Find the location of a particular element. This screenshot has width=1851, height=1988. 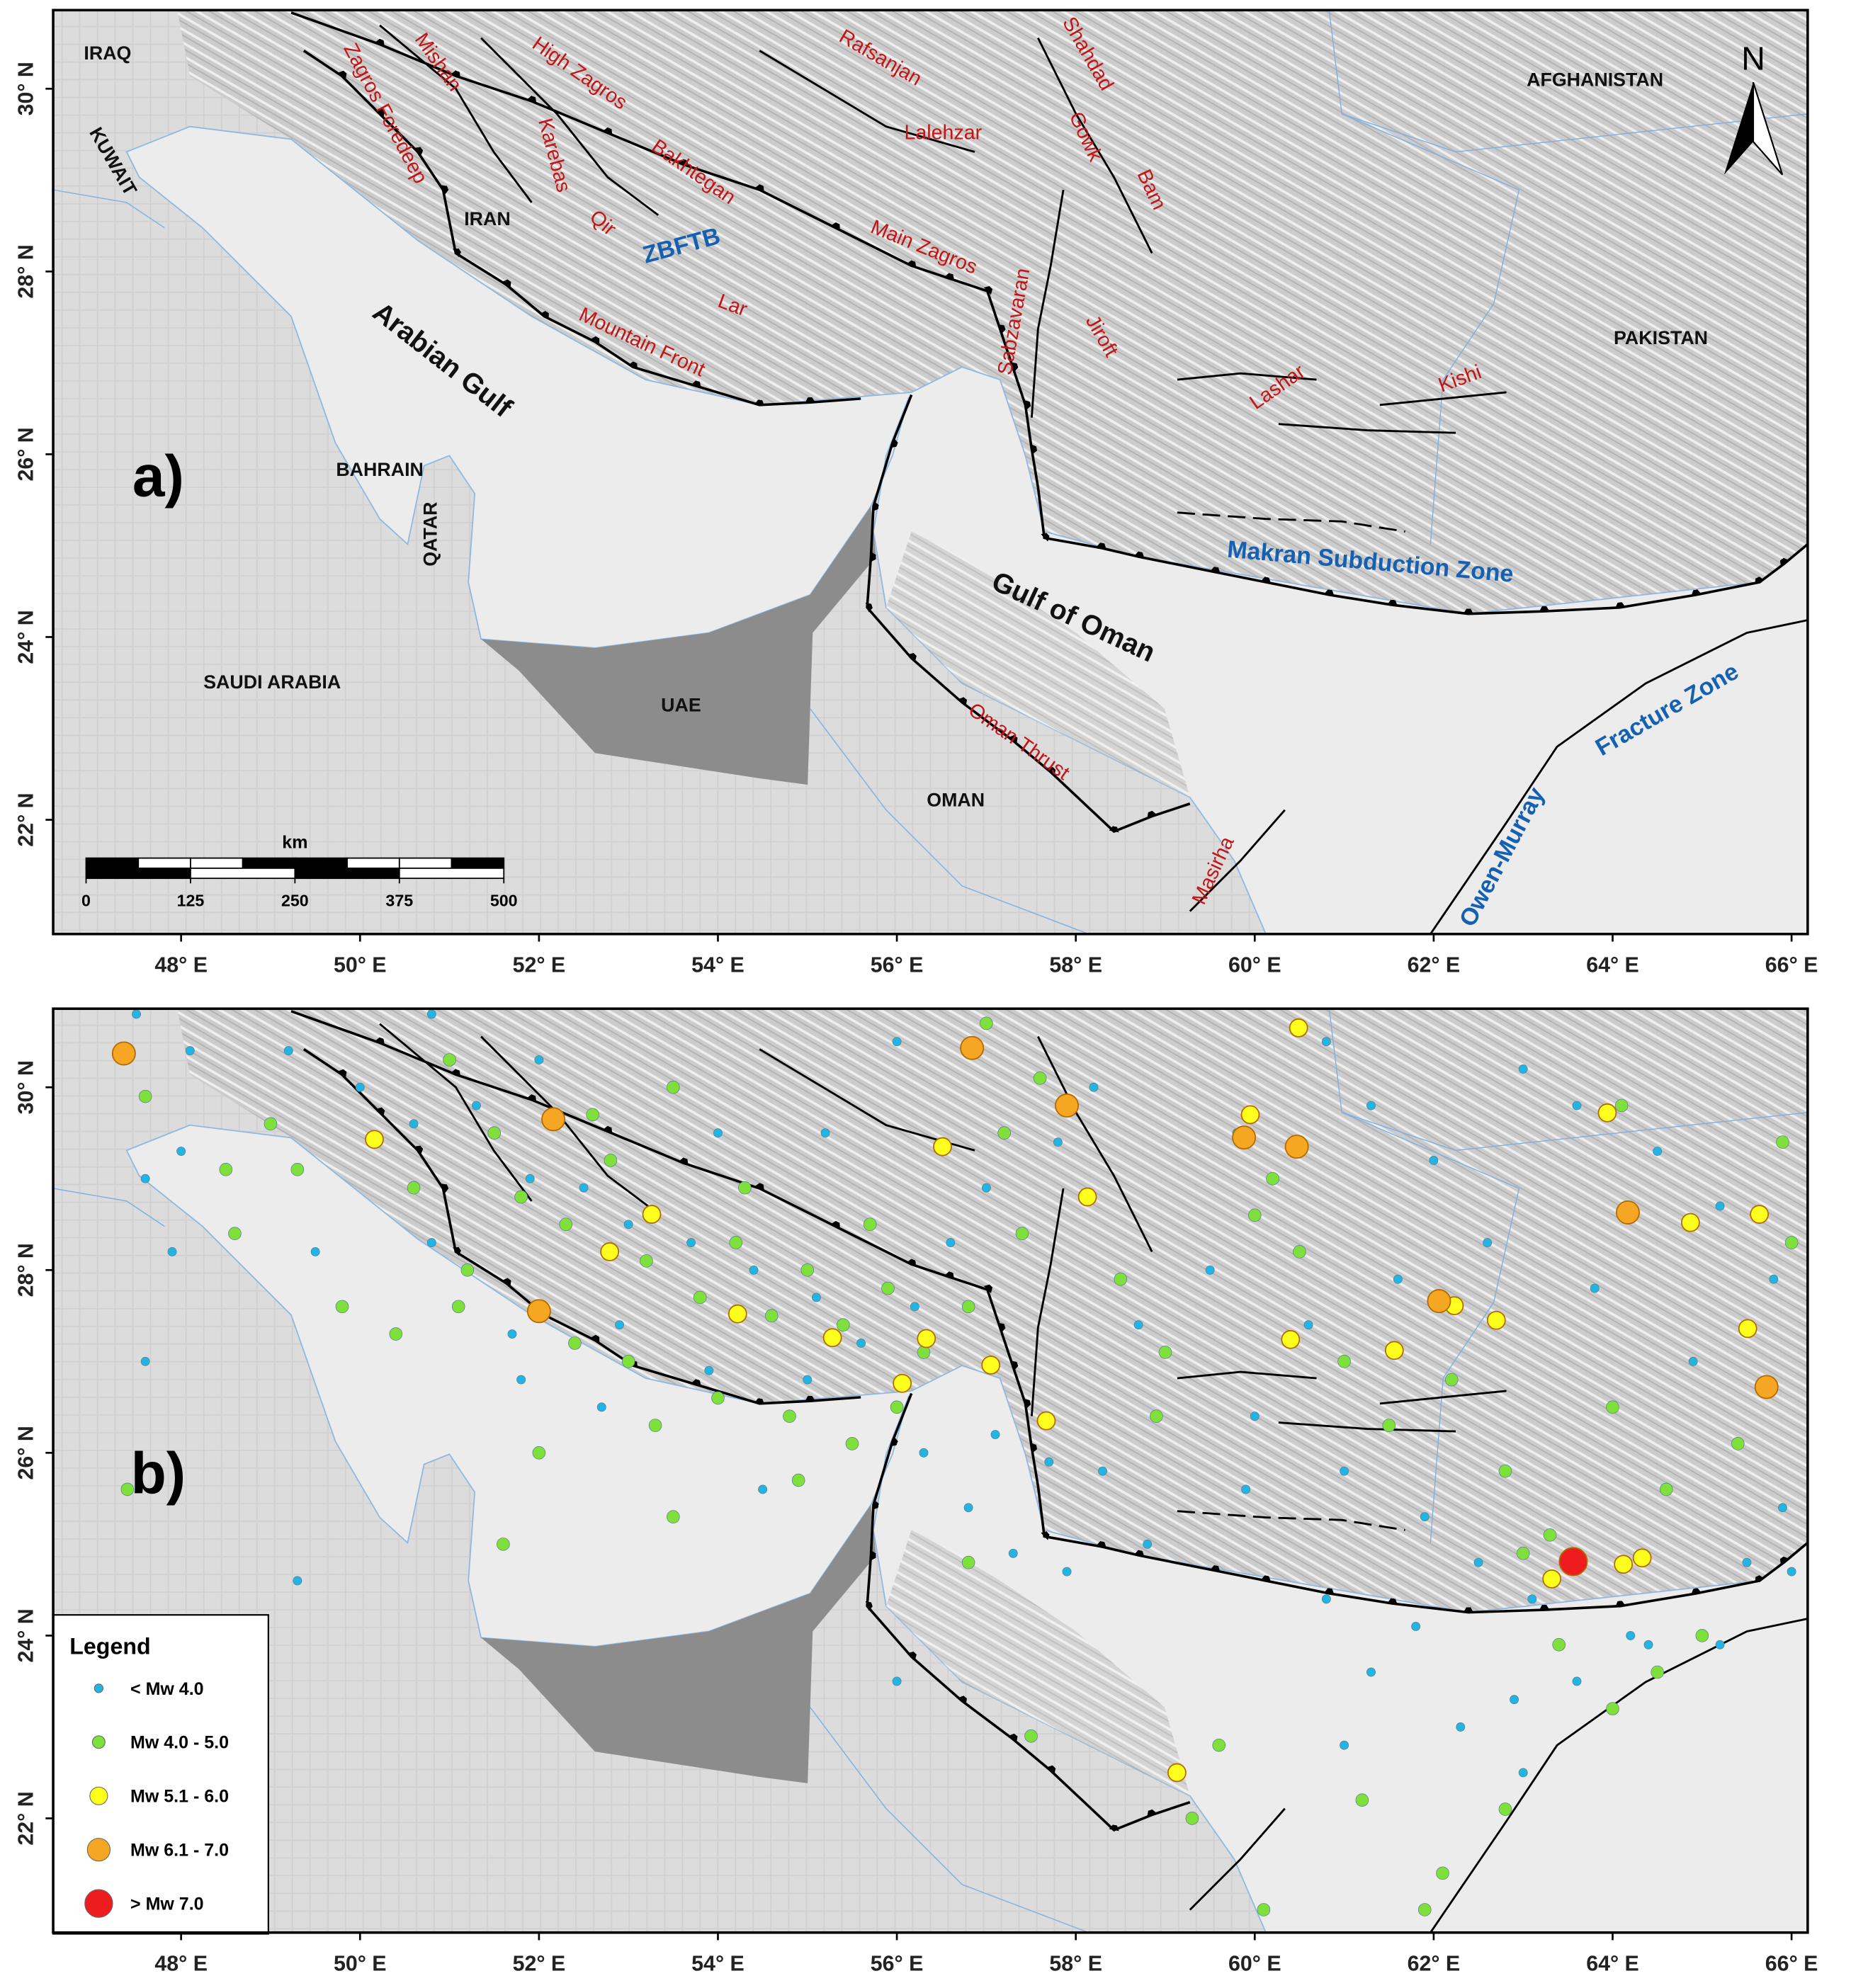

country-label: QATAR is located at coordinates (430, 533).